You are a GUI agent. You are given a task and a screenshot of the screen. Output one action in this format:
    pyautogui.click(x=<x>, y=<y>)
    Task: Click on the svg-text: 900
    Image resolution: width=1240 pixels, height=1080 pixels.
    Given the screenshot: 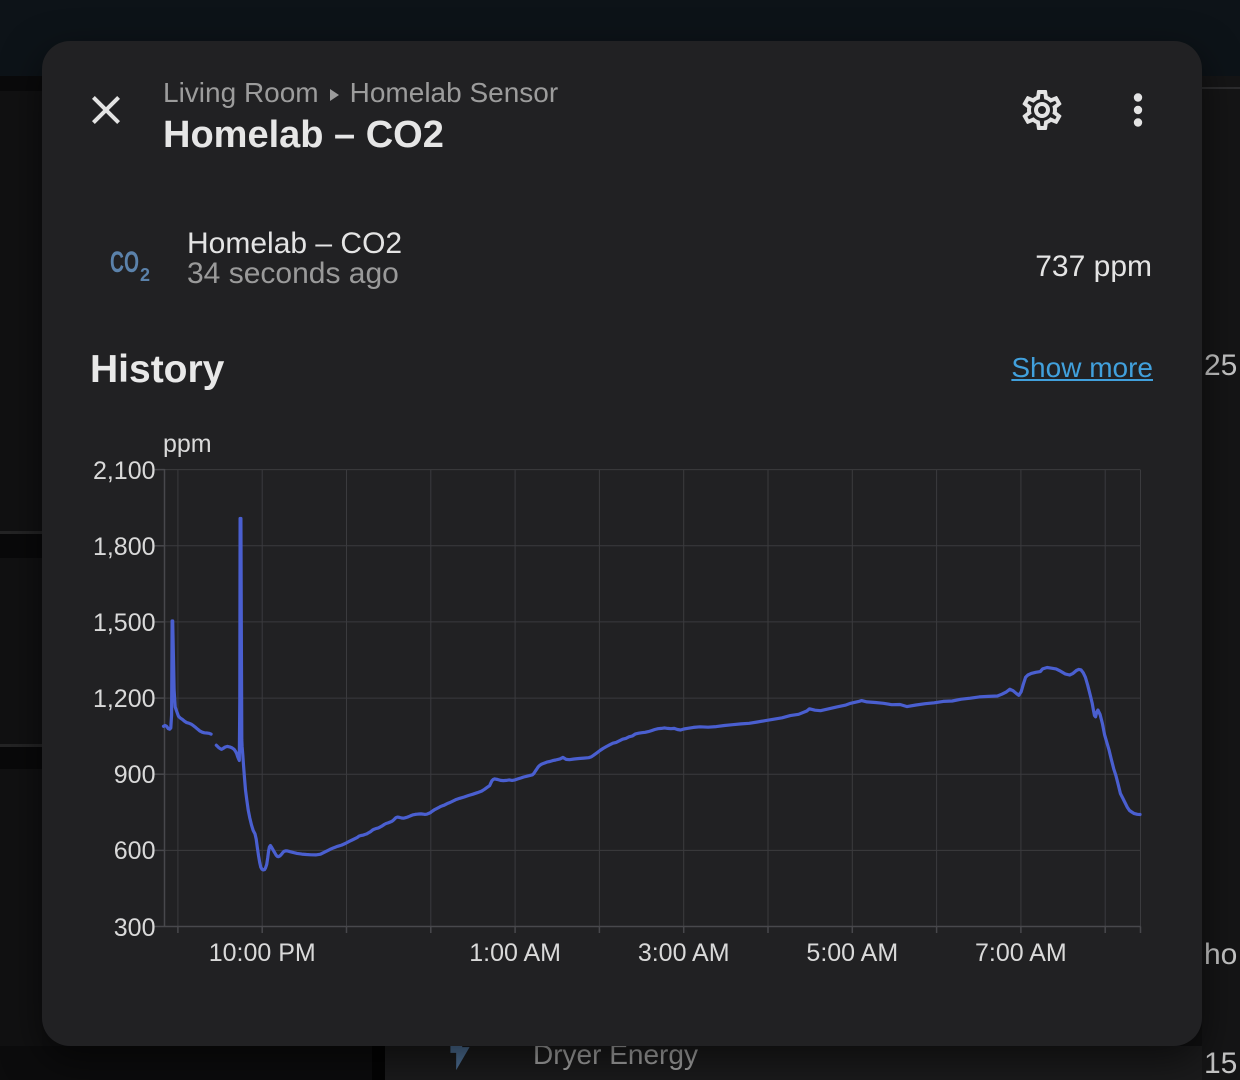 What is the action you would take?
    pyautogui.click(x=135, y=775)
    